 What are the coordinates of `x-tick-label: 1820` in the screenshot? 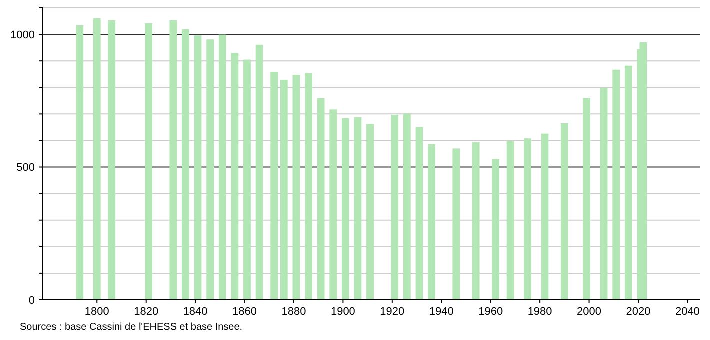 It's located at (146, 312).